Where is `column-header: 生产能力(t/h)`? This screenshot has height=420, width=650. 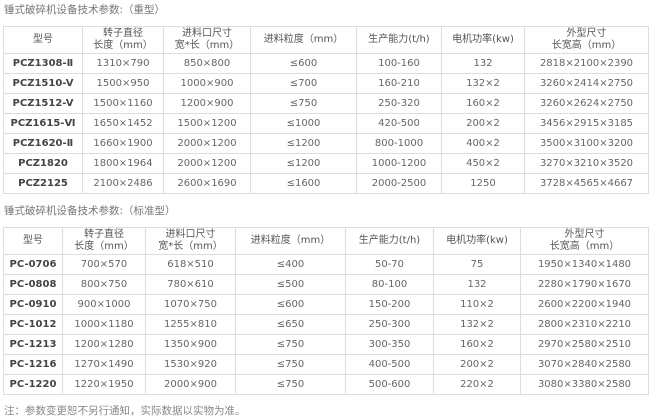
column-header: 生产能力(t/h) is located at coordinates (399, 40).